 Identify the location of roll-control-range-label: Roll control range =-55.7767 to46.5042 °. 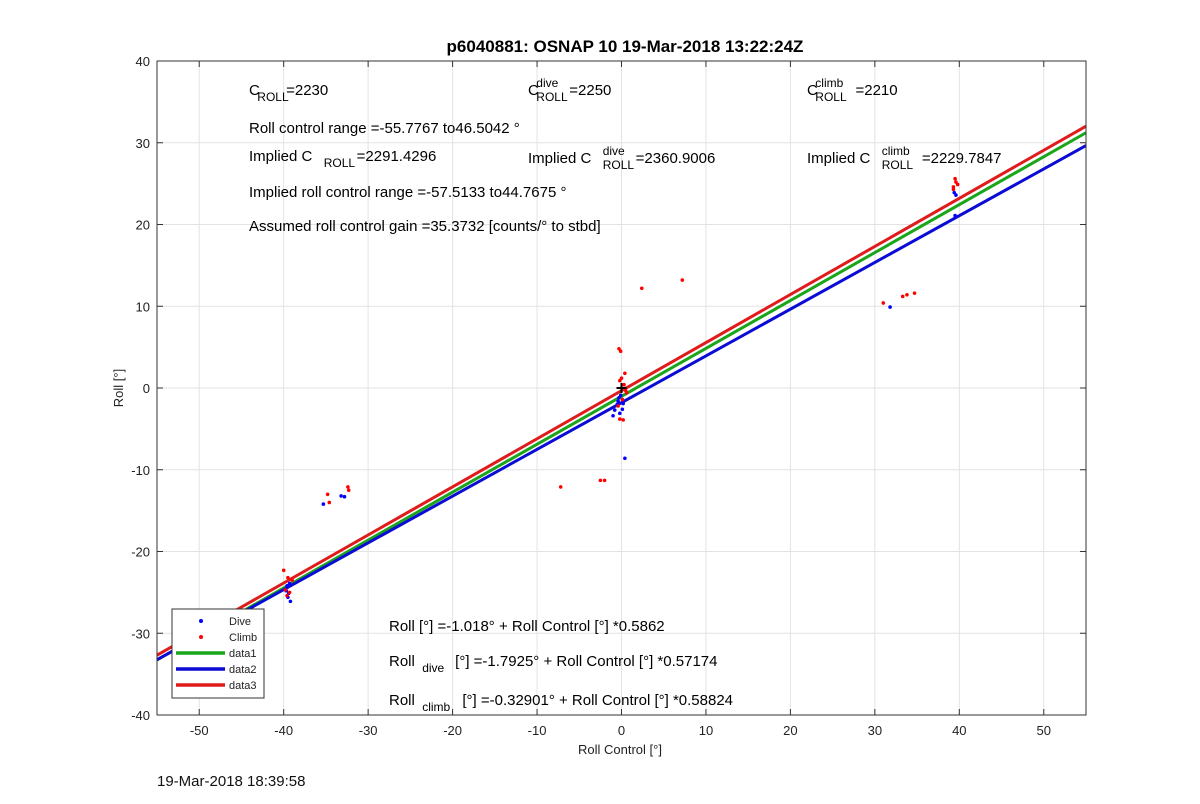
(384, 128).